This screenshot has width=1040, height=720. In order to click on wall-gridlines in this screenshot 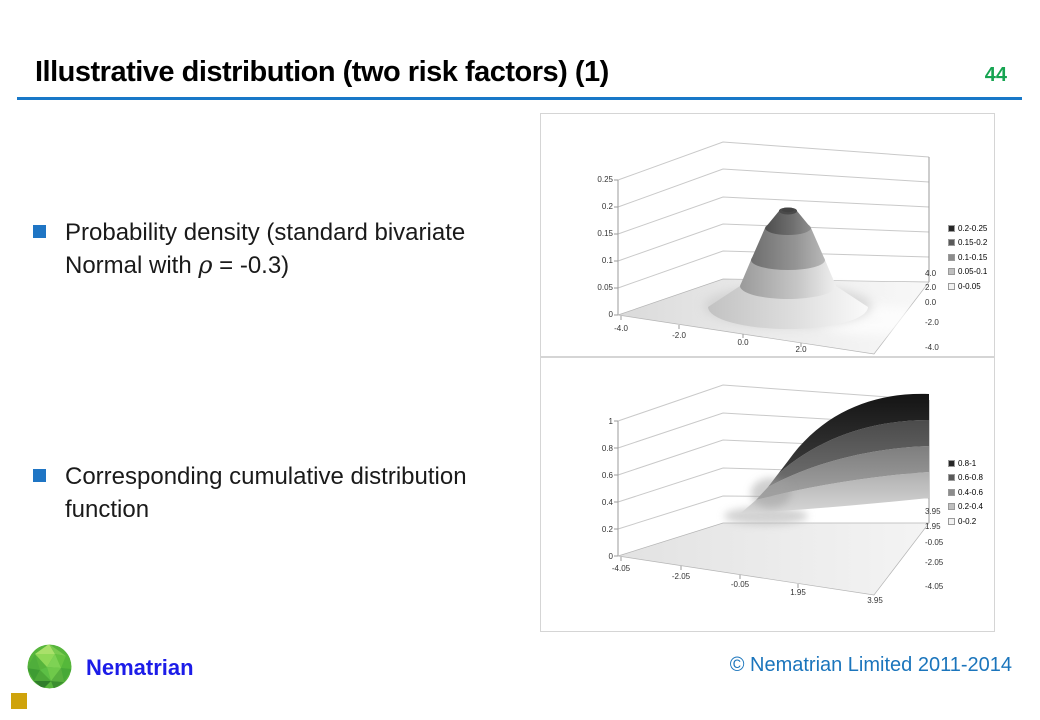, I will do `click(773, 215)`.